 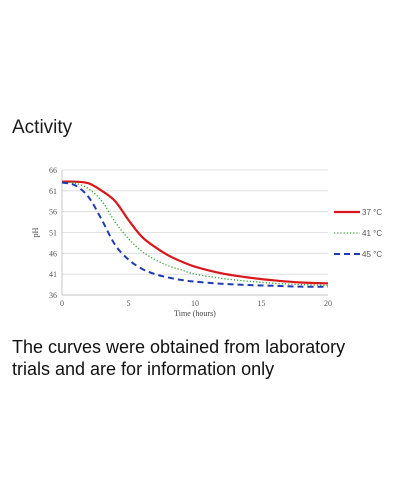 What do you see at coordinates (53, 253) in the screenshot?
I see `y-tick-label: 46` at bounding box center [53, 253].